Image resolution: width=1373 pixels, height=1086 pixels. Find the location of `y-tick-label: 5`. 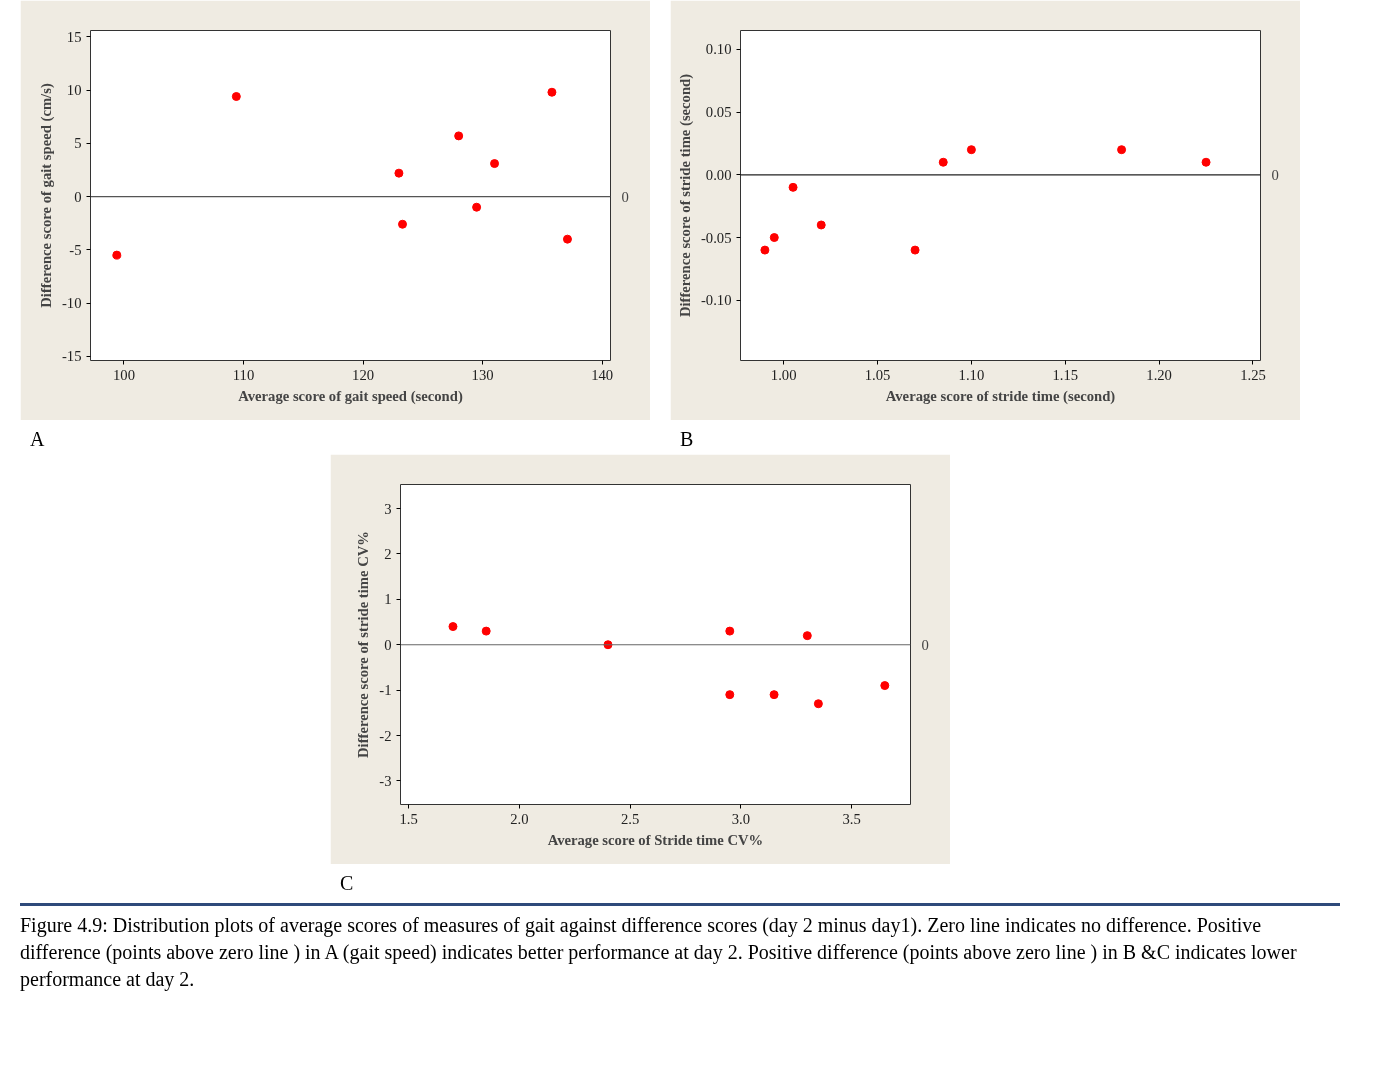

y-tick-label: 5 is located at coordinates (78, 143).